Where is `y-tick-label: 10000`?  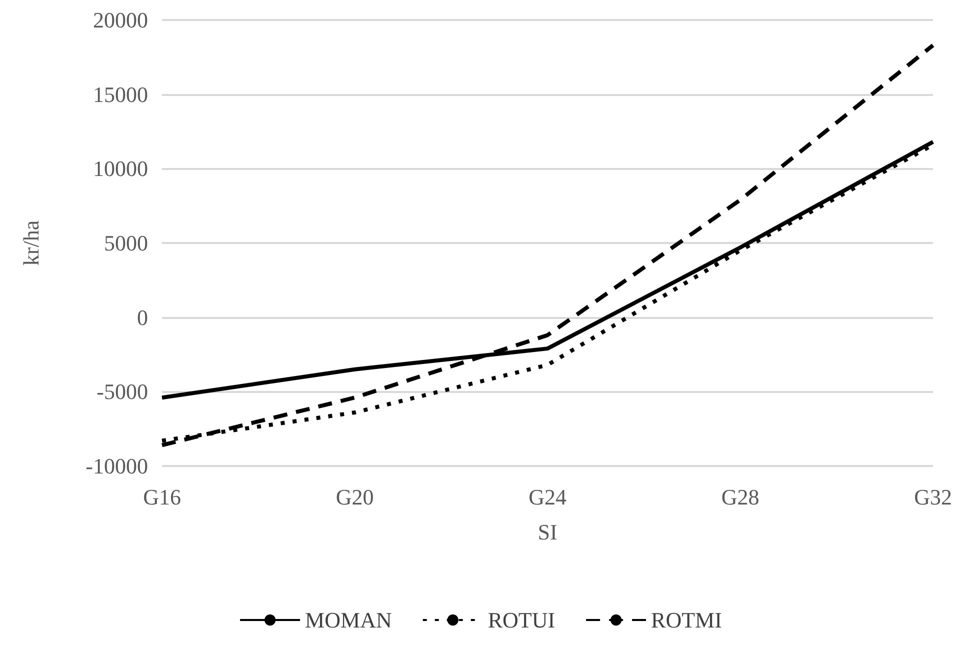 y-tick-label: 10000 is located at coordinates (120, 169).